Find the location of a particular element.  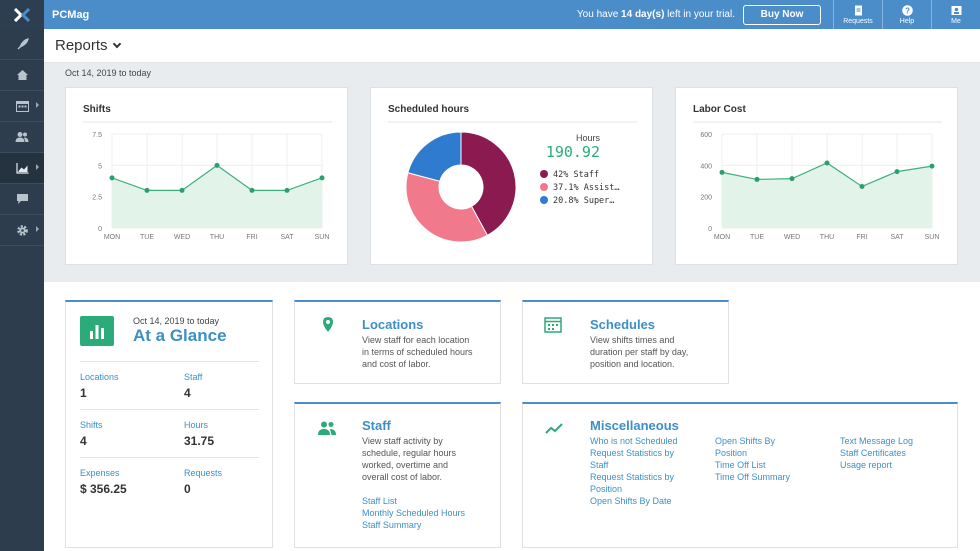

stat-label-staff: Staff is located at coordinates (193, 377).